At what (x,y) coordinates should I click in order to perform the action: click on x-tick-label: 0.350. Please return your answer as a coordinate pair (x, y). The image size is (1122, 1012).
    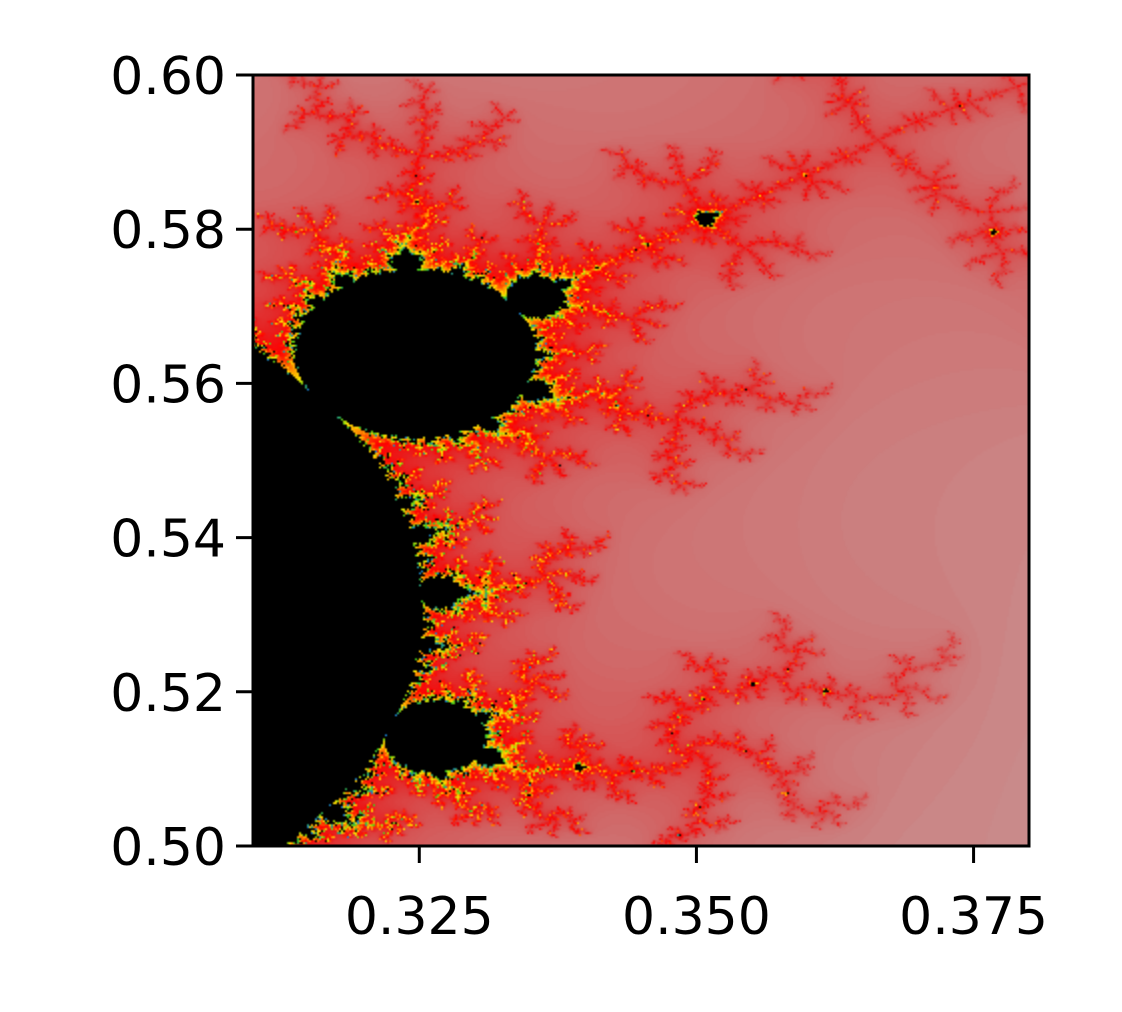
    Looking at the image, I should click on (696, 917).